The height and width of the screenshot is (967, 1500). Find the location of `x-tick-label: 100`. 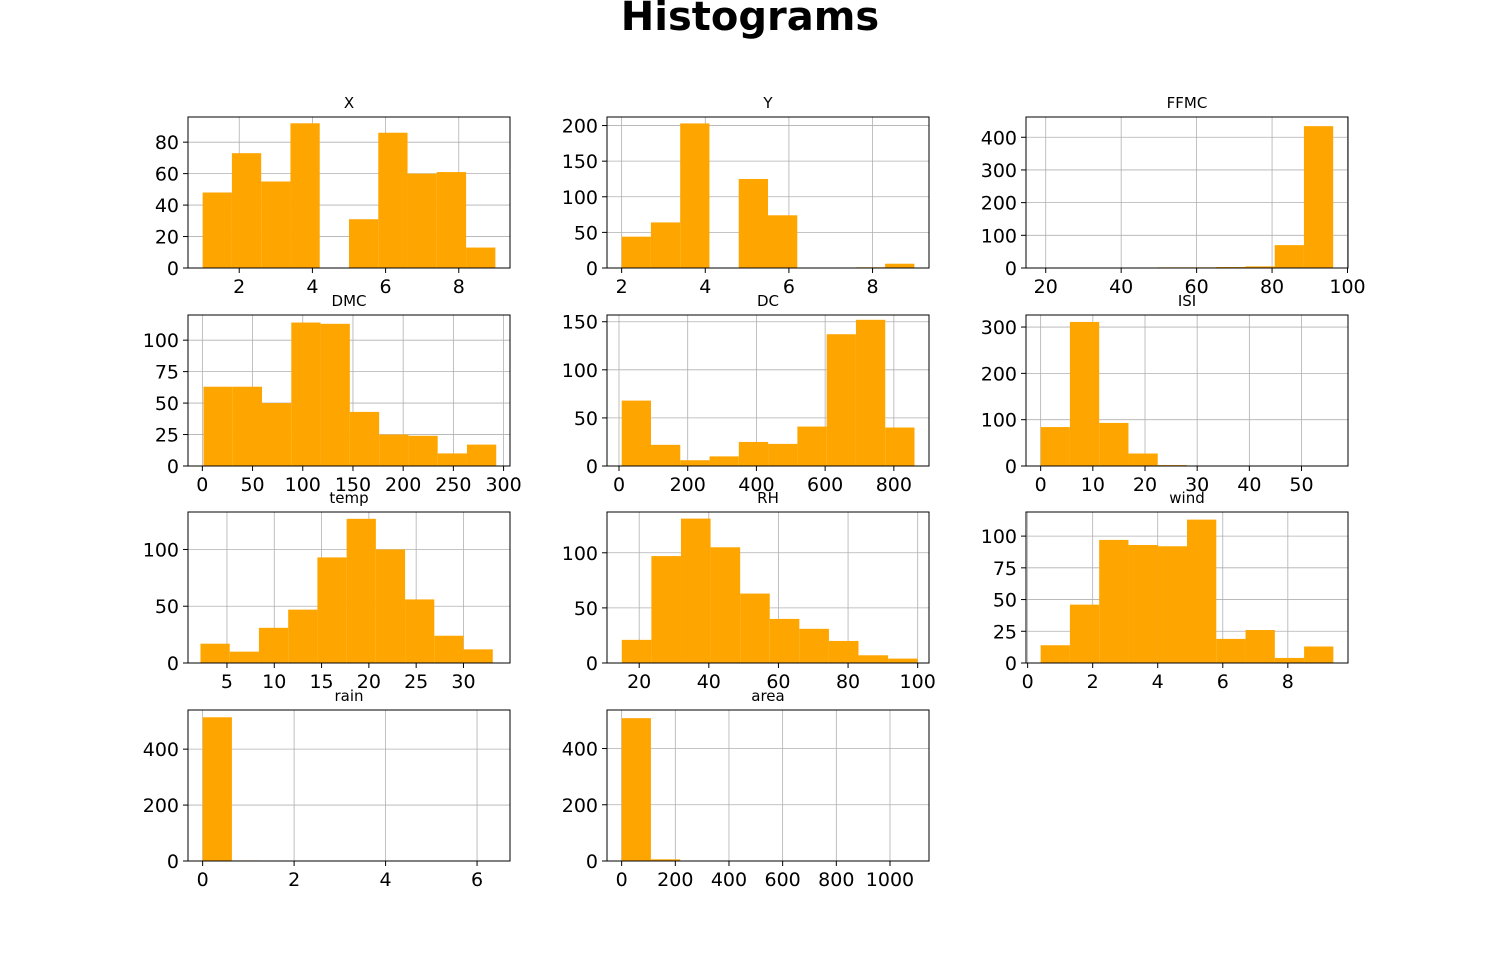

x-tick-label: 100 is located at coordinates (303, 485).